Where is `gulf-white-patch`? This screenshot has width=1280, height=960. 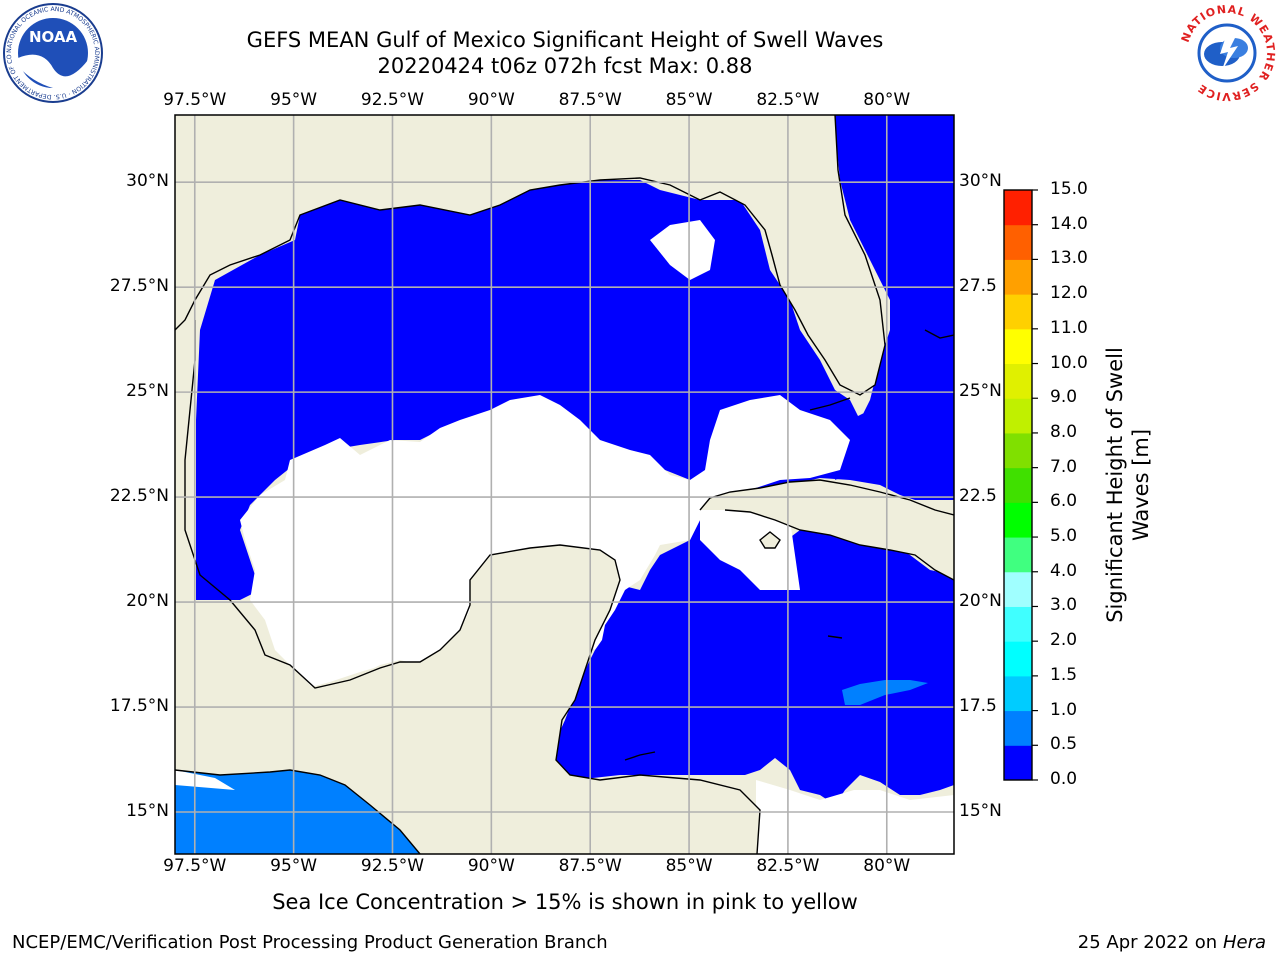 gulf-white-patch is located at coordinates (682, 250).